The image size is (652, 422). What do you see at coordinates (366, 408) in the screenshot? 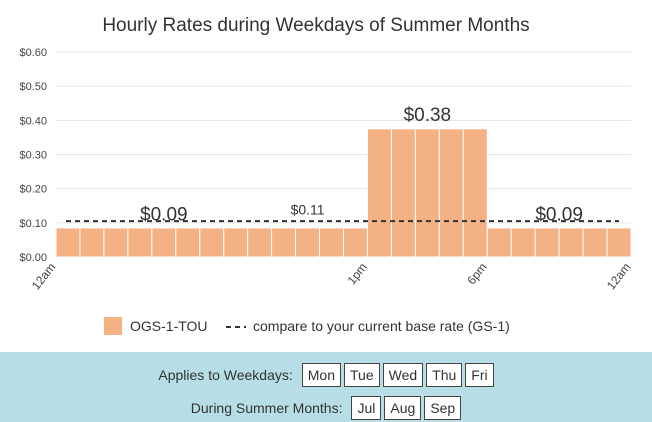
I see `month-jul-chip: Jul` at bounding box center [366, 408].